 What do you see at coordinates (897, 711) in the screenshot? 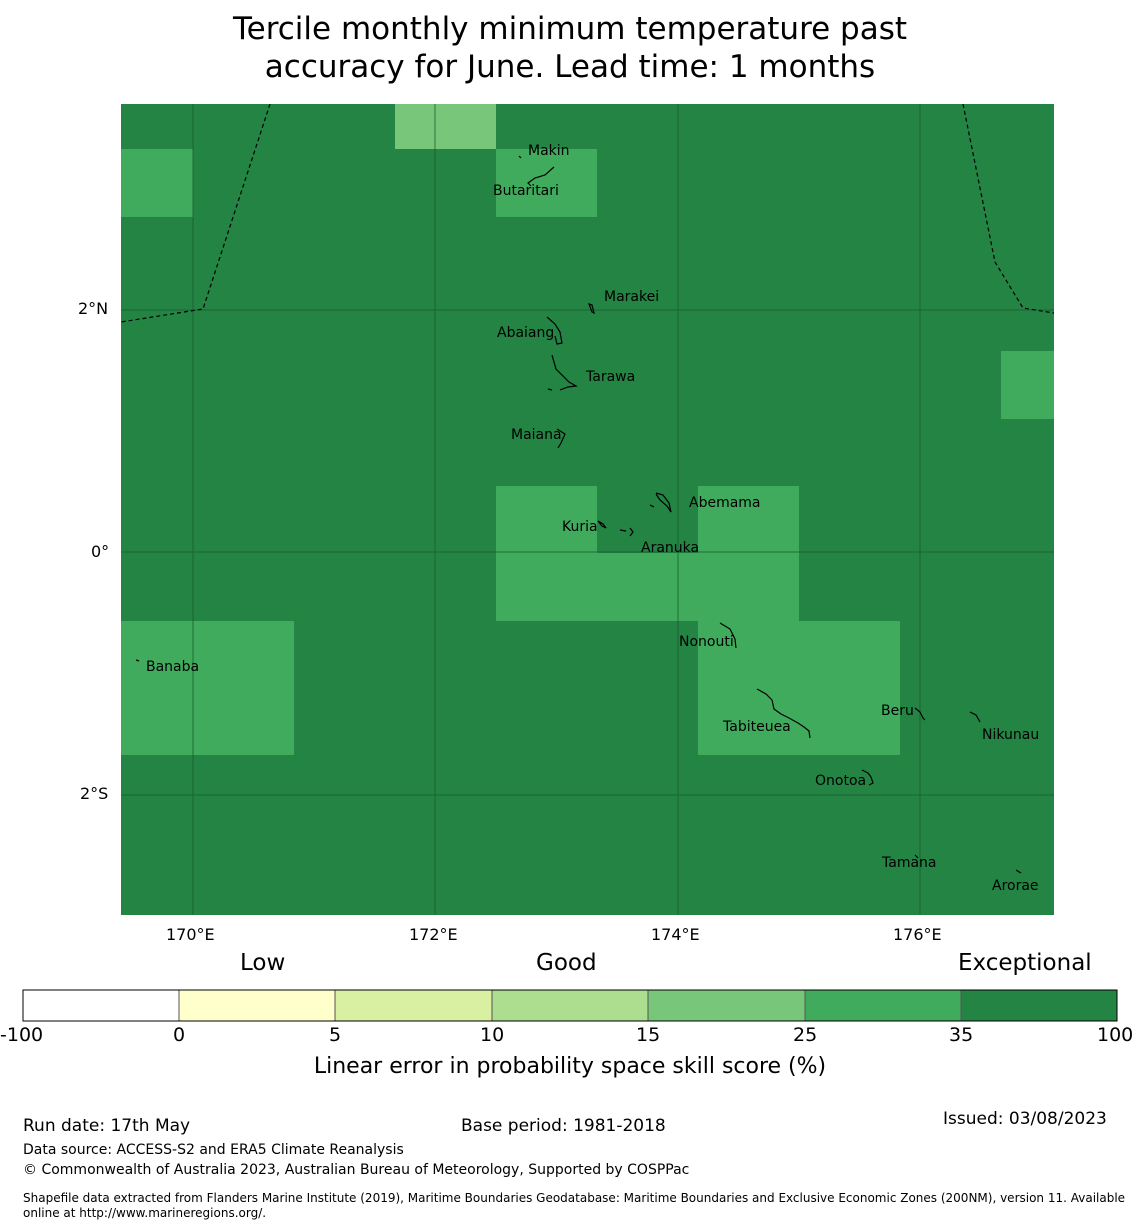
I see `place-label: Beru` at bounding box center [897, 711].